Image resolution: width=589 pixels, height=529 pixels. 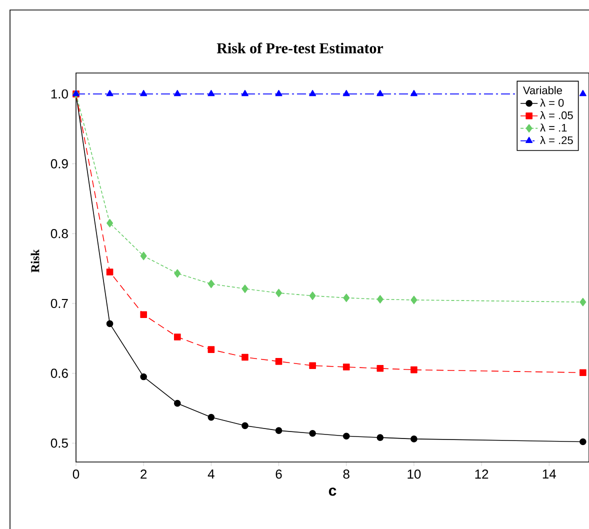 I want to click on x-tick-label: 12, so click(x=481, y=474).